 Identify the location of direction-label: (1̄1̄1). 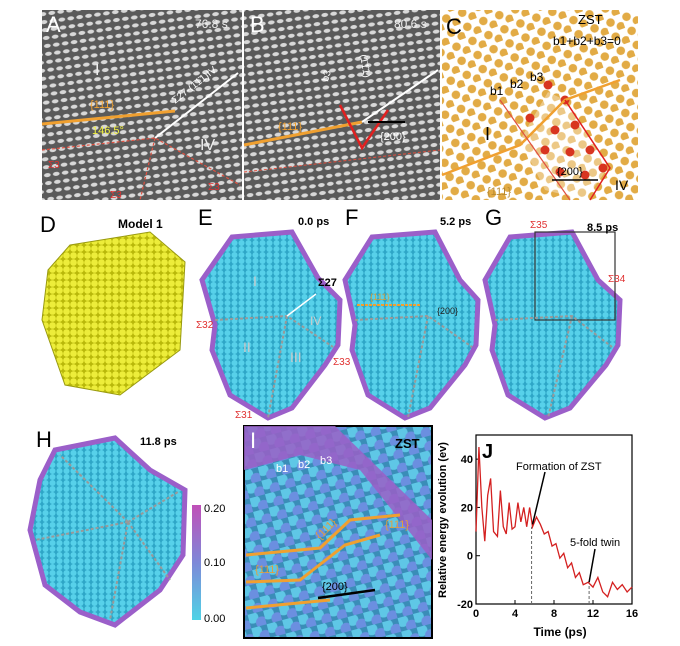
(364, 66).